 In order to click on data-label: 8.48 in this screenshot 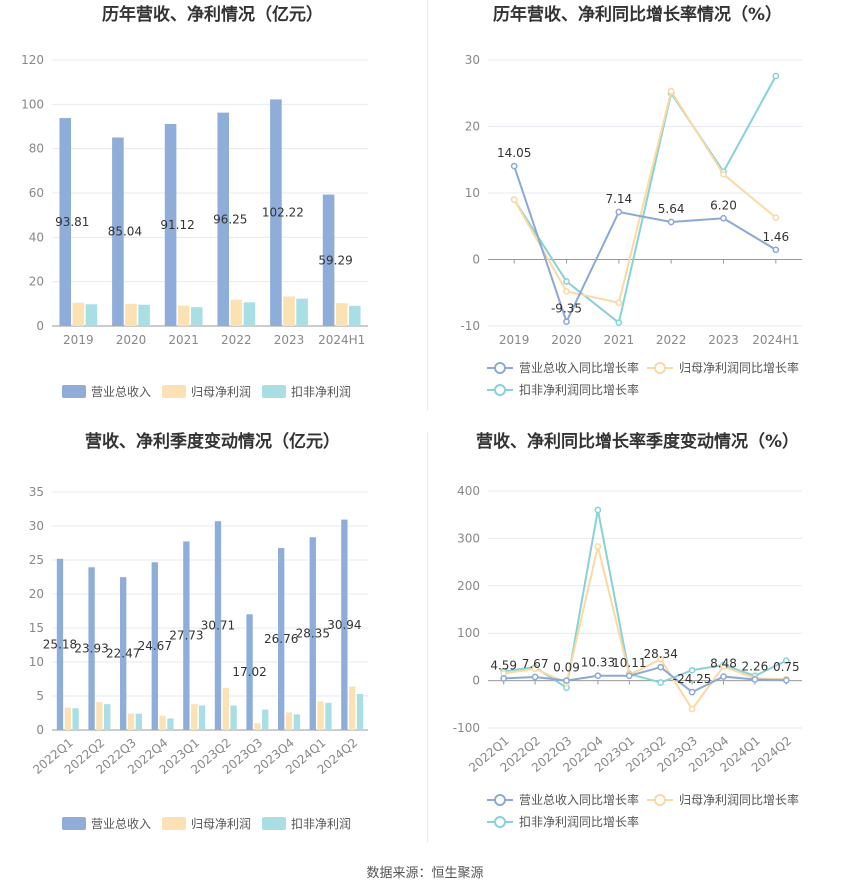, I will do `click(723, 664)`.